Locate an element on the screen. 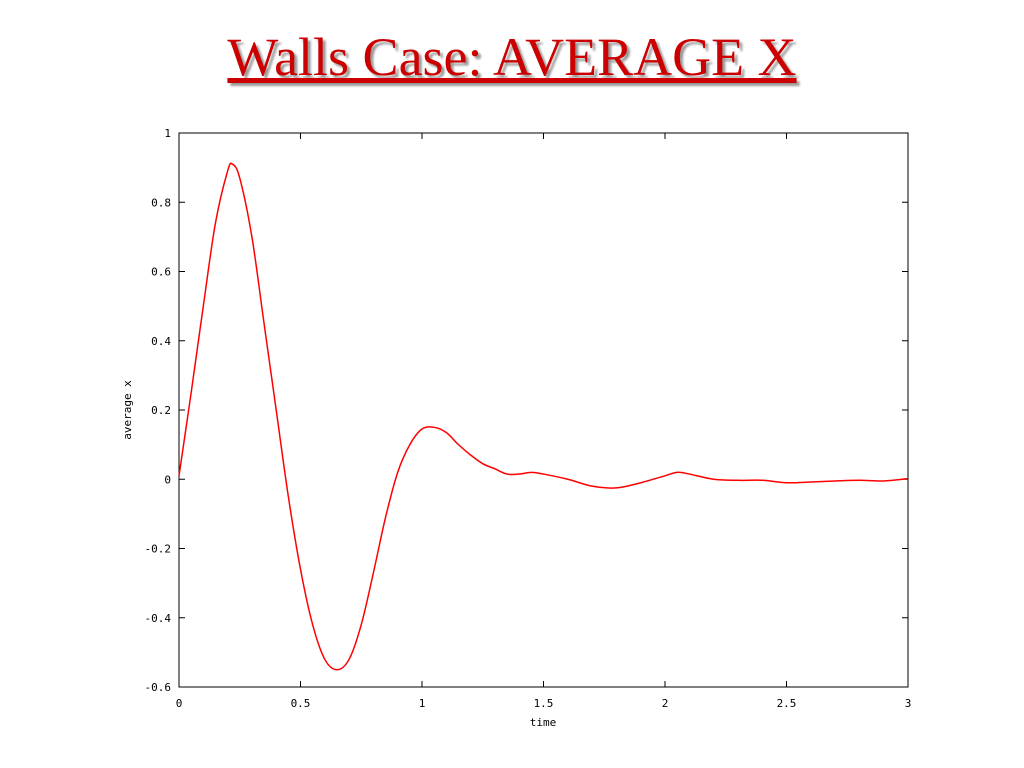 Image resolution: width=1024 pixels, height=768 pixels. y-tick-label: 0.2 is located at coordinates (161, 410).